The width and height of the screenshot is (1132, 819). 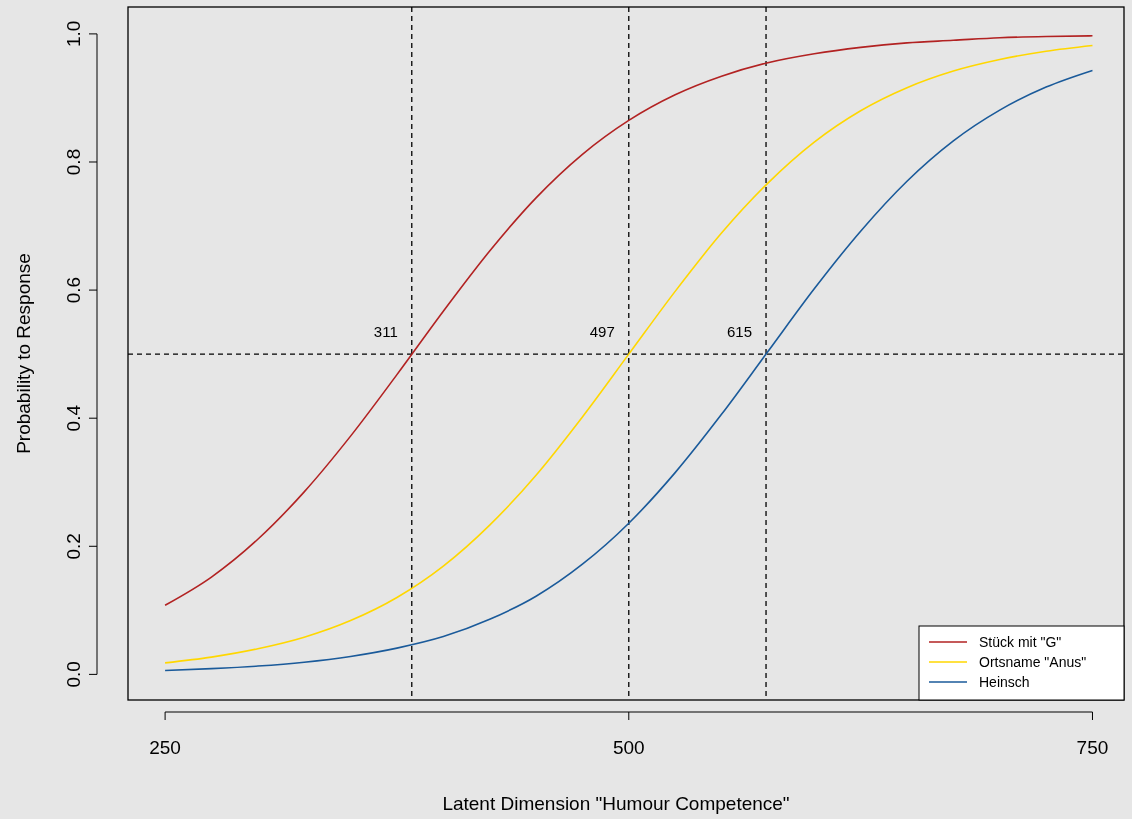 I want to click on y-tick-label: 1.0, so click(x=73, y=34).